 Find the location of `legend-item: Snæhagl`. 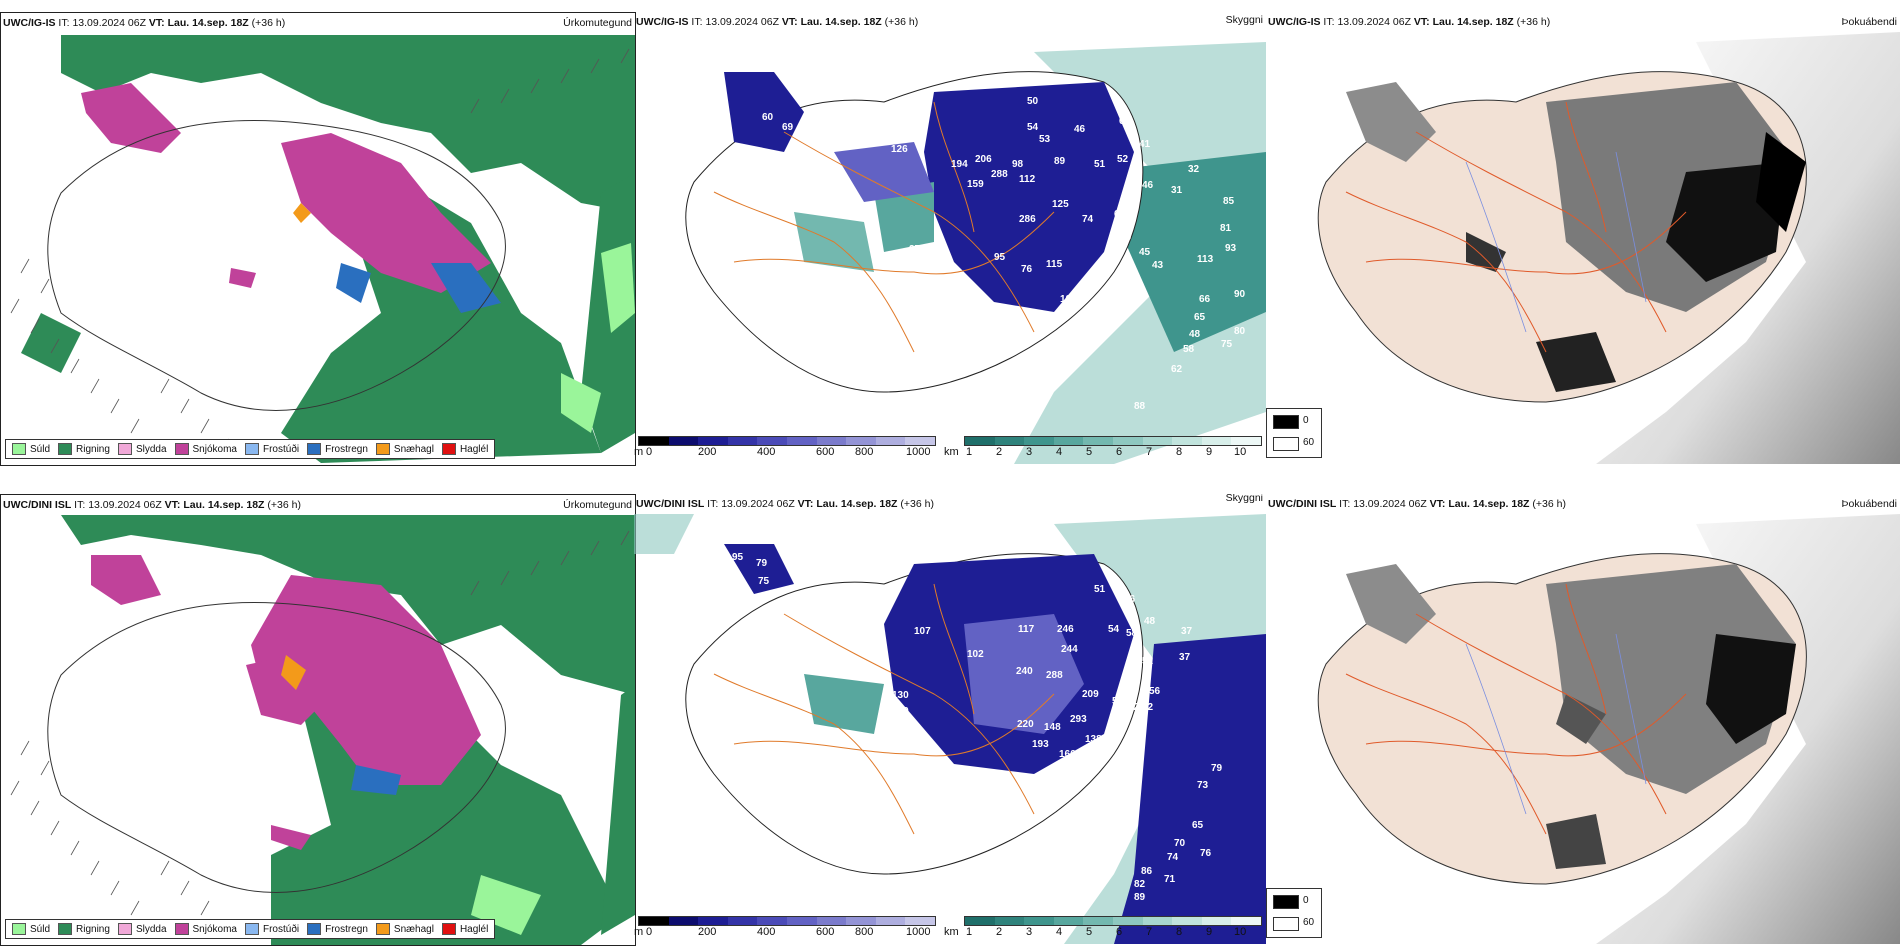

legend-item: Snæhagl is located at coordinates (404, 929).